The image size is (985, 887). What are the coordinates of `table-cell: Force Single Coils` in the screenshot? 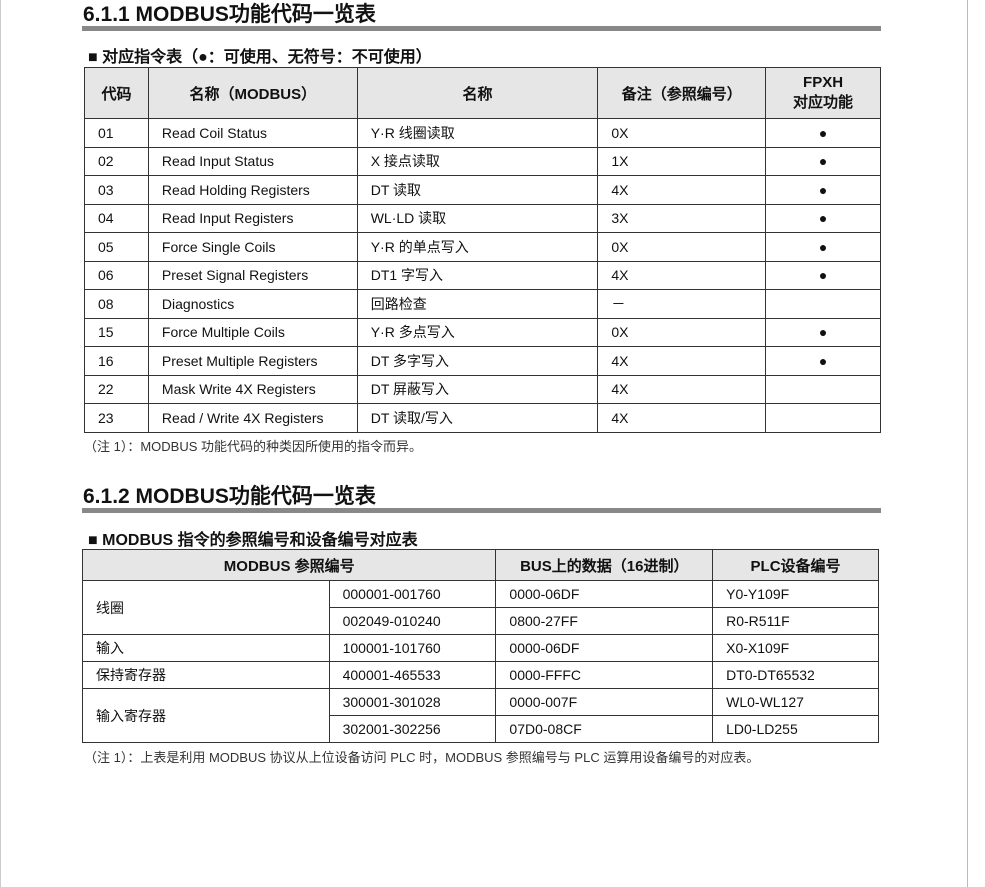 It's located at (252, 247).